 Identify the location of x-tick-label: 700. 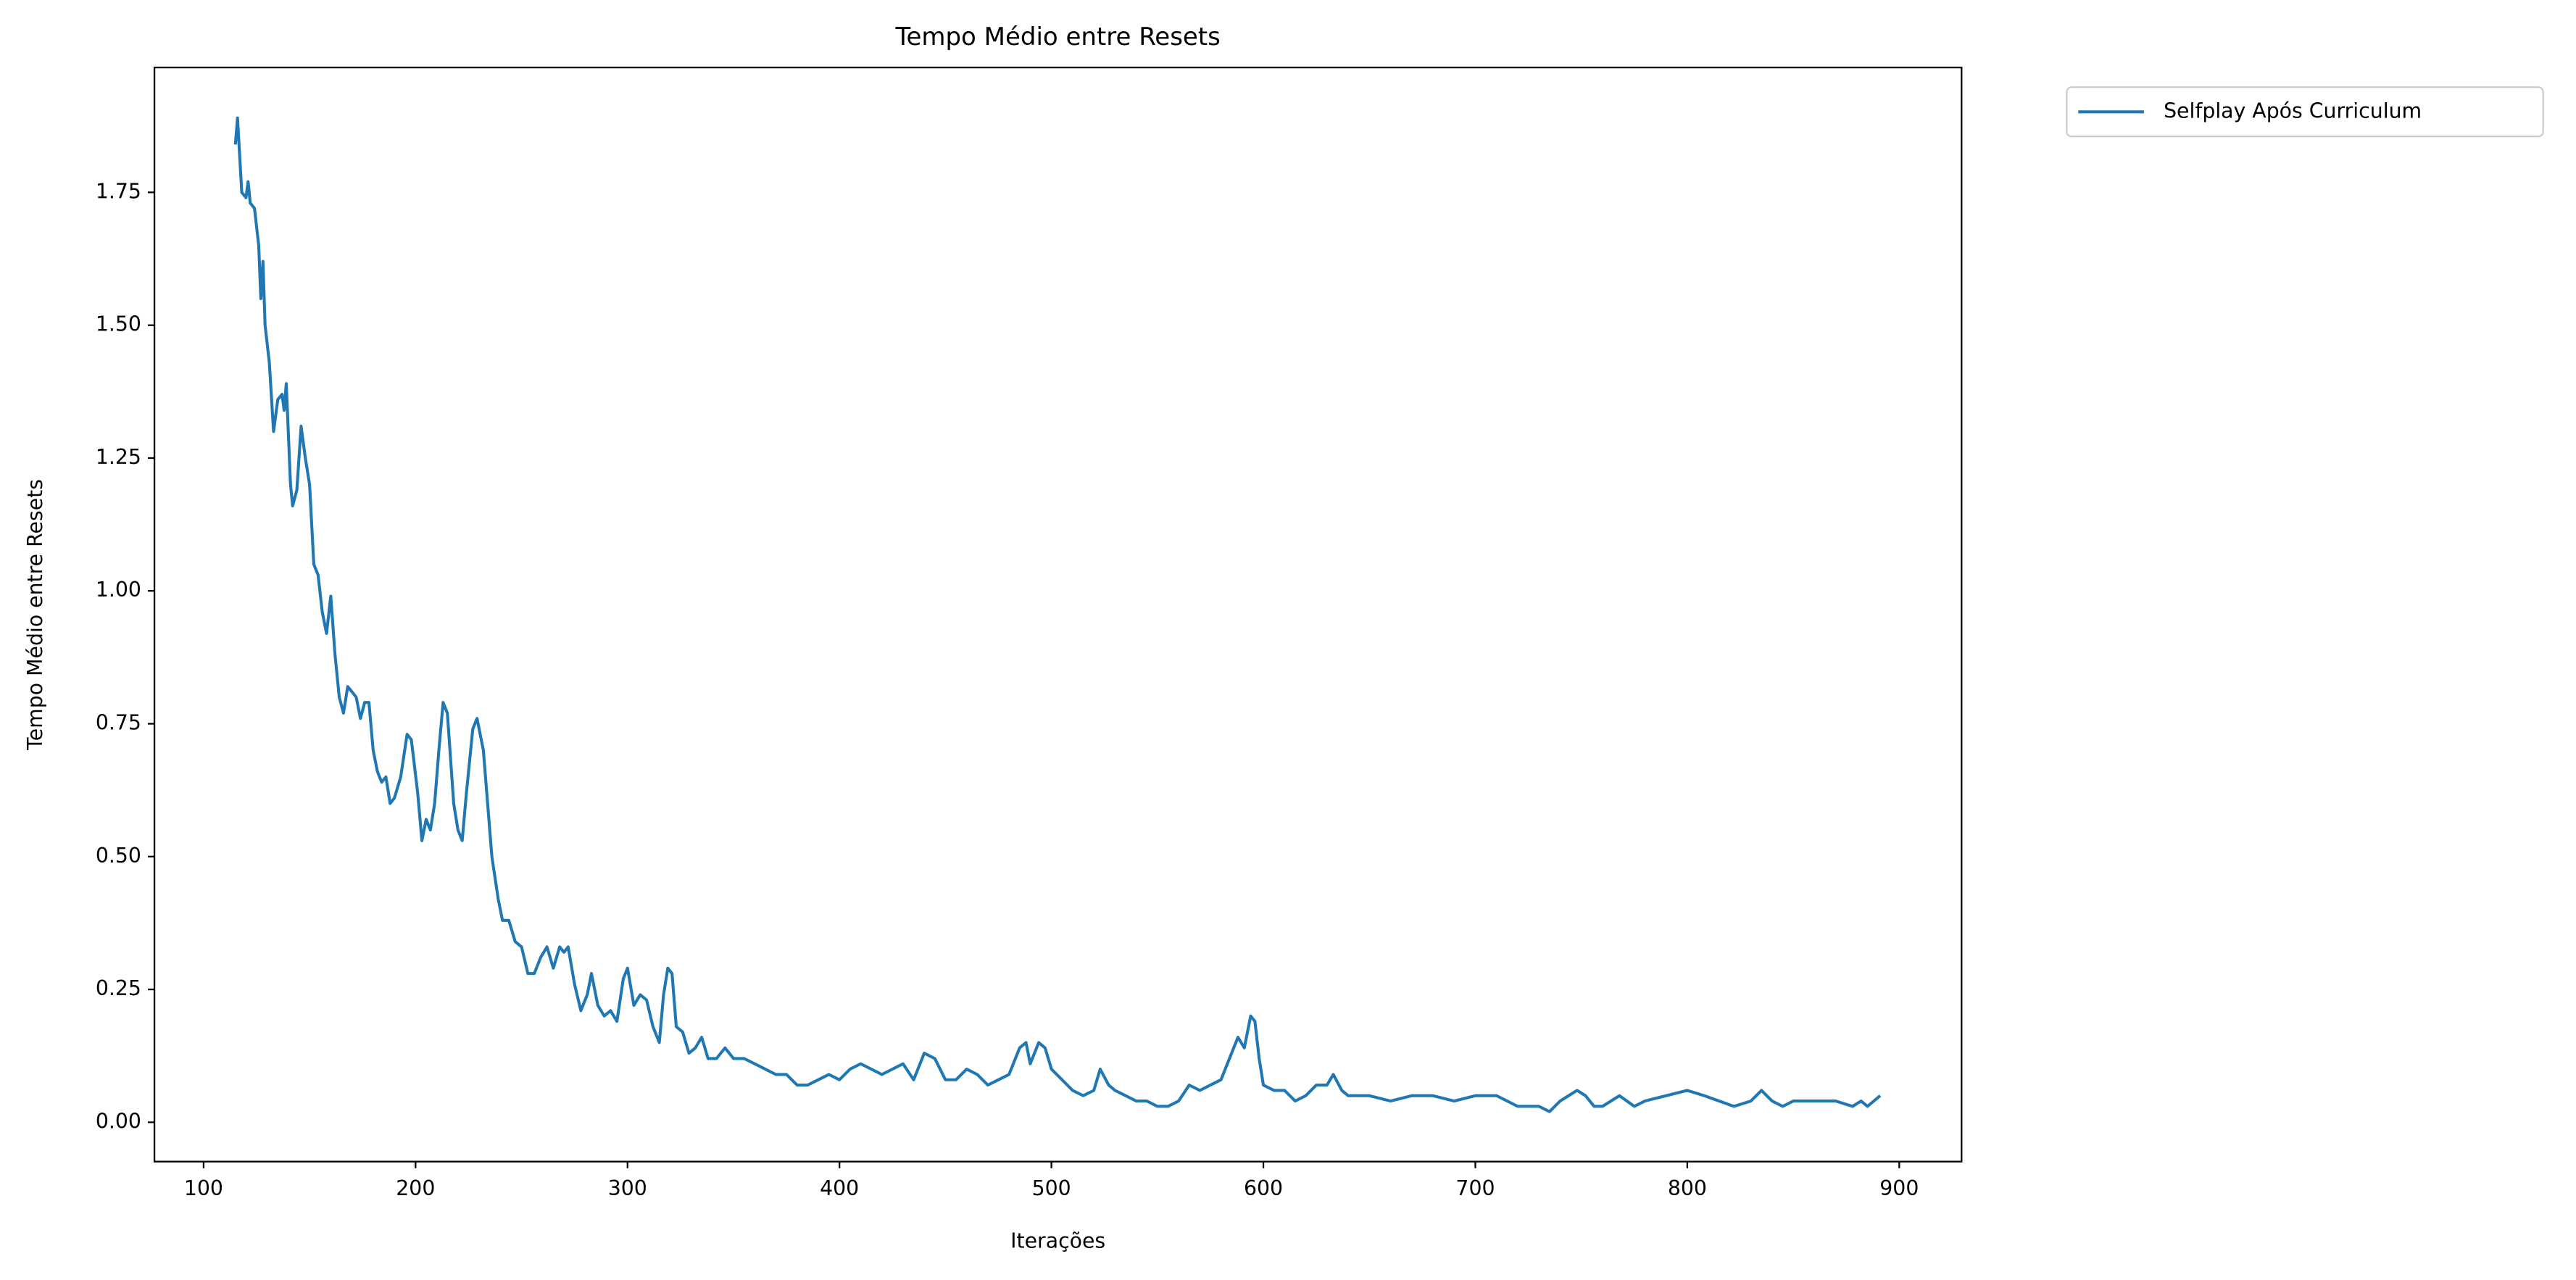
(1475, 1188).